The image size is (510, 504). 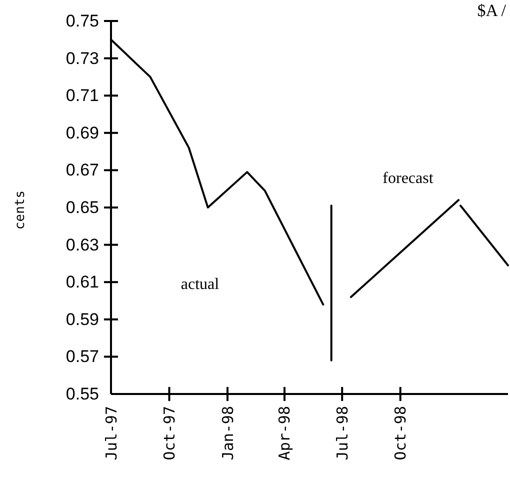 I want to click on x-tick-label: Oct-97, so click(x=169, y=433).